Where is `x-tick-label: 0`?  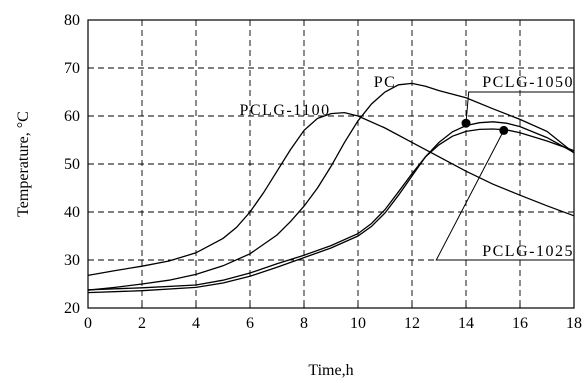 x-tick-label: 0 is located at coordinates (88, 323).